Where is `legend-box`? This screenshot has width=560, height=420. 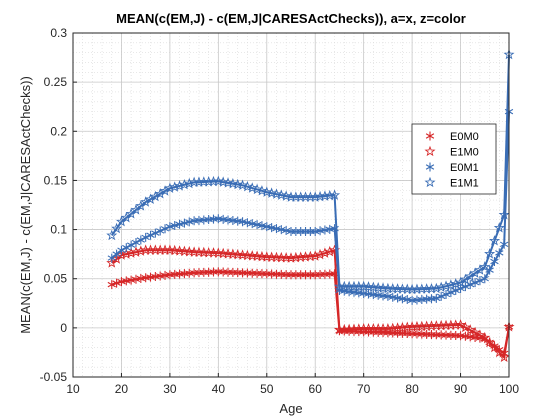 legend-box is located at coordinates (454, 159).